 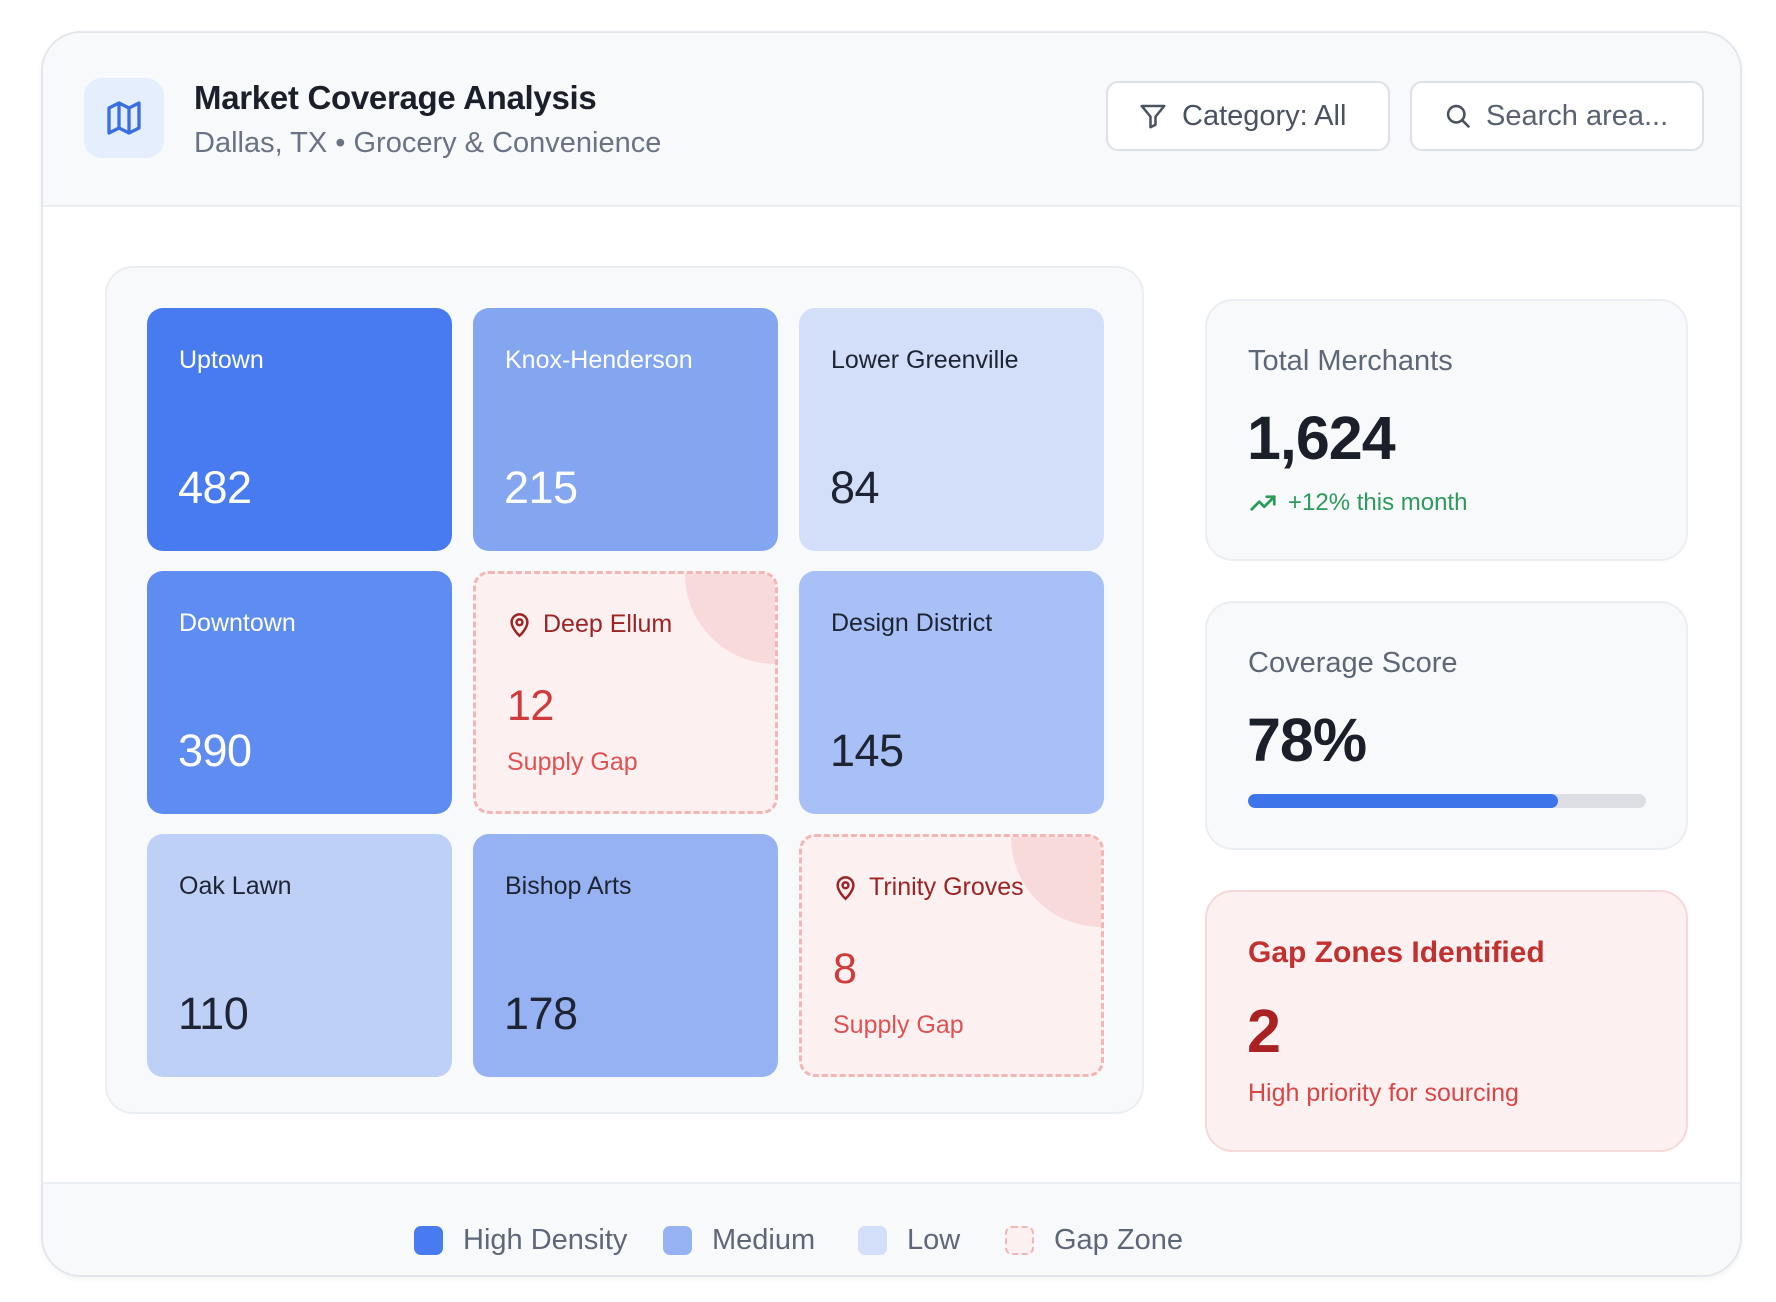 I want to click on legend-label: High Density, so click(x=545, y=1240).